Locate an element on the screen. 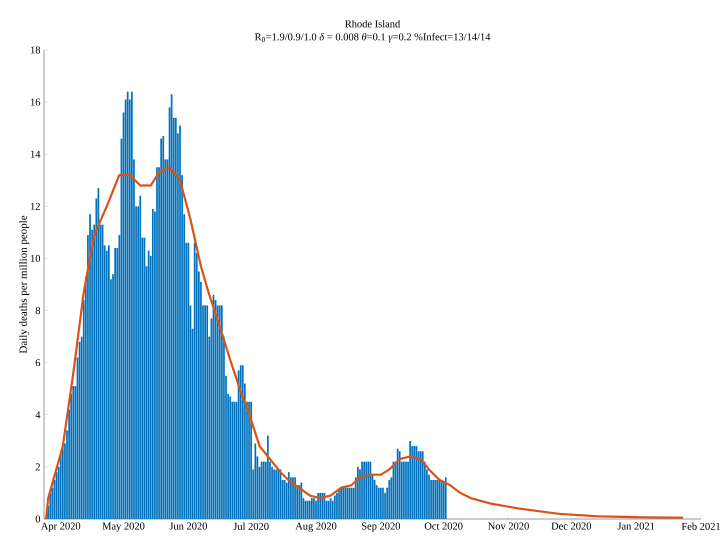 Image resolution: width=727 pixels, height=540 pixels. x-tick-label: Jun 2020 is located at coordinates (189, 526).